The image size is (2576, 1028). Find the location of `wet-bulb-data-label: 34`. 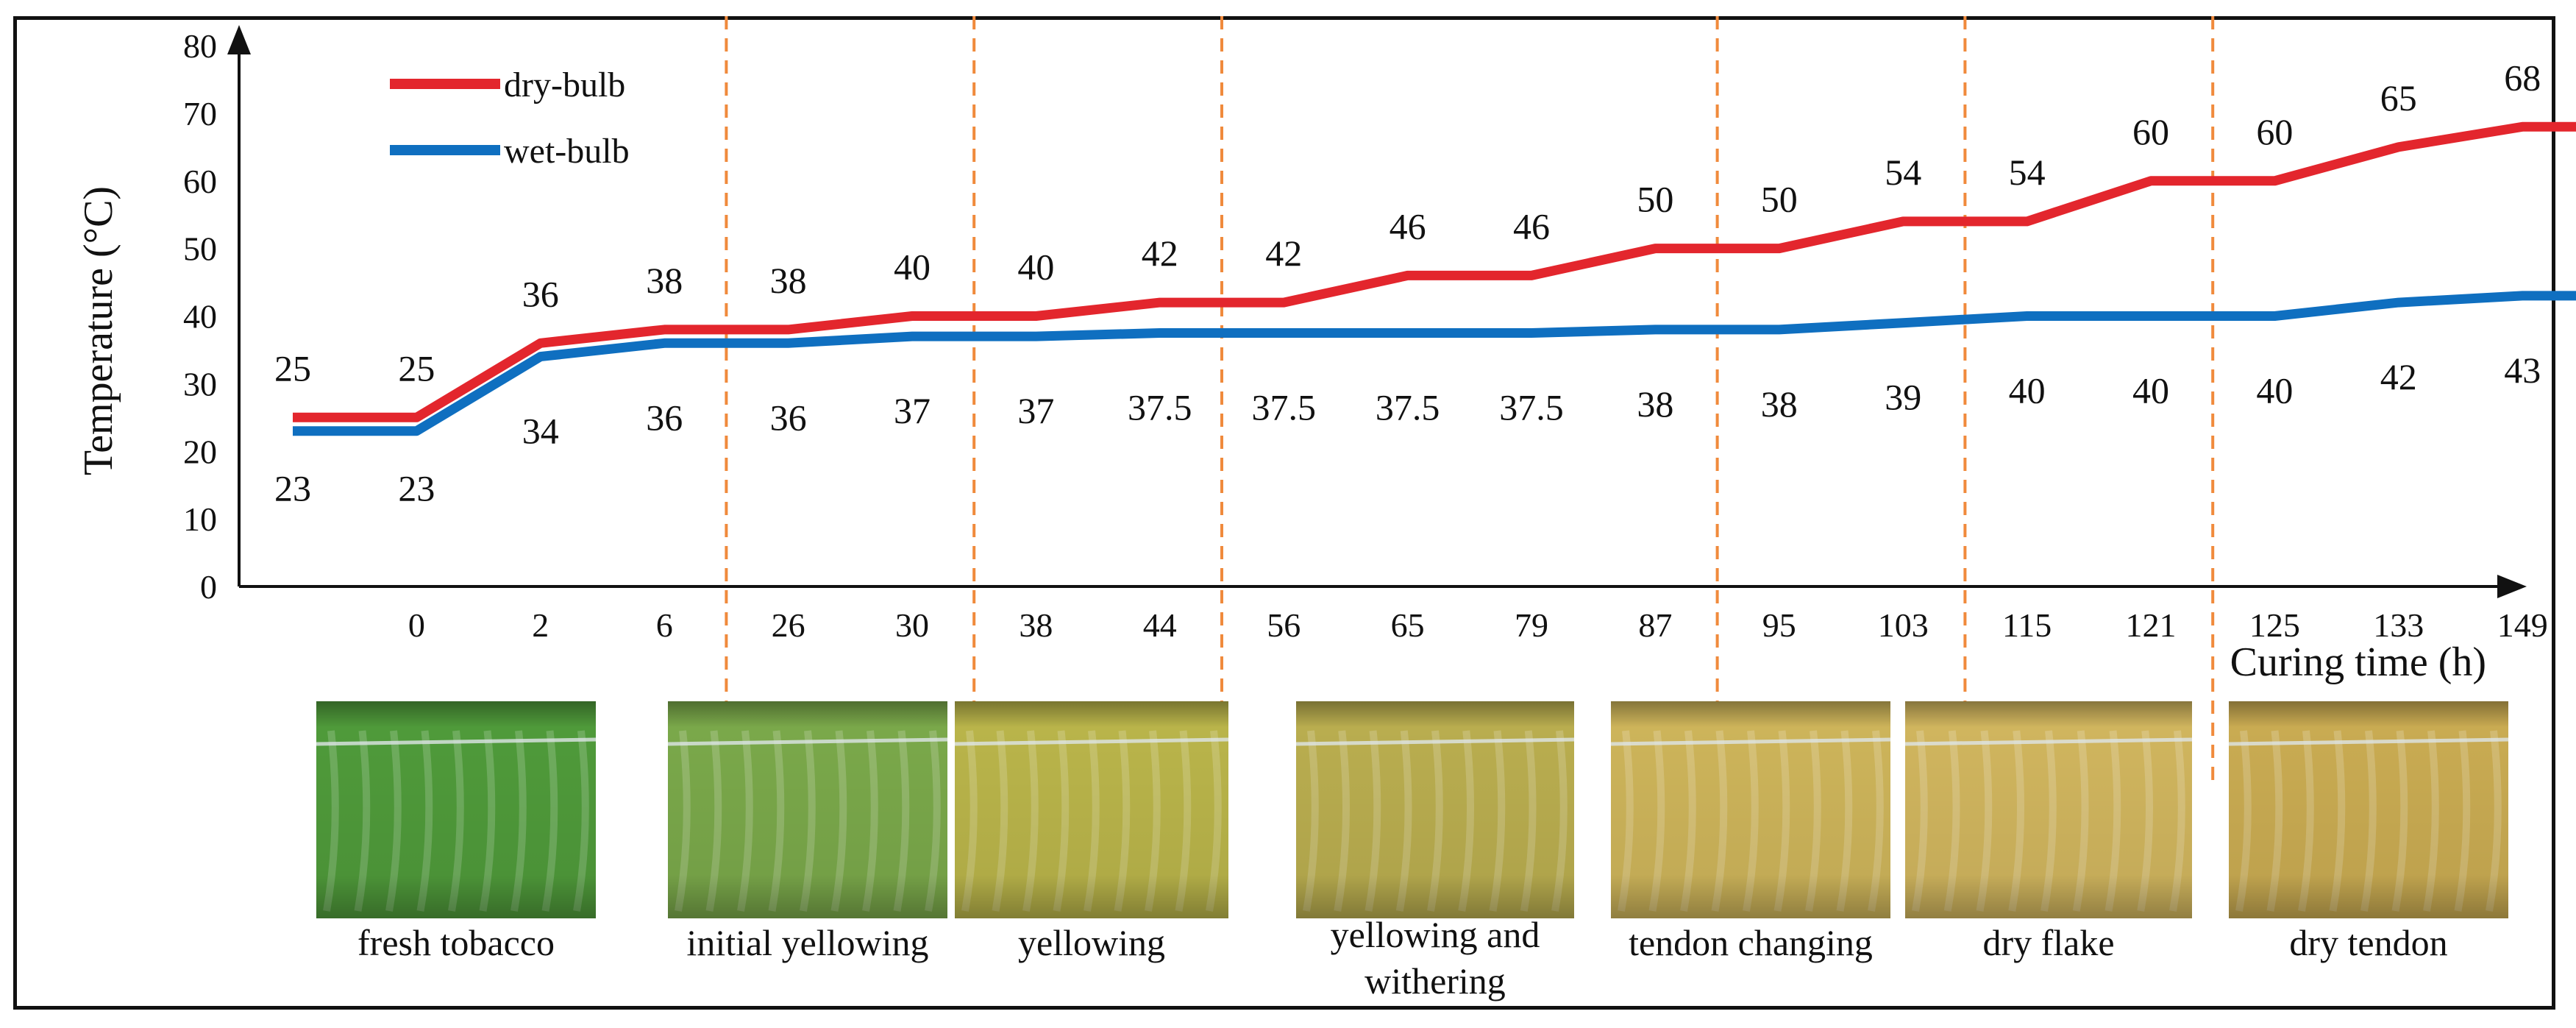

wet-bulb-data-label: 34 is located at coordinates (540, 432).